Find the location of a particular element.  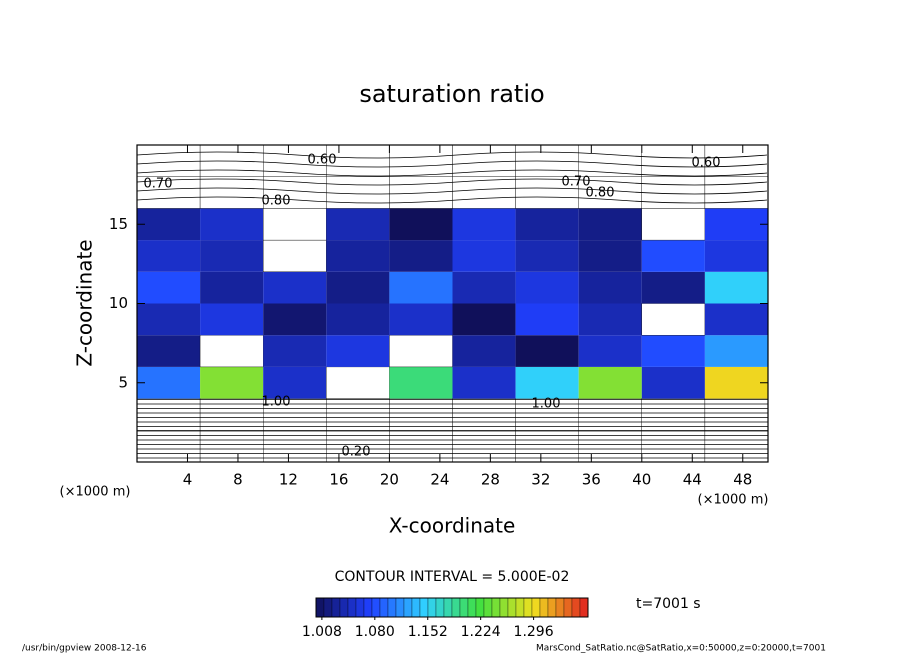

colorbar-tick-label: 1.080 is located at coordinates (375, 632).